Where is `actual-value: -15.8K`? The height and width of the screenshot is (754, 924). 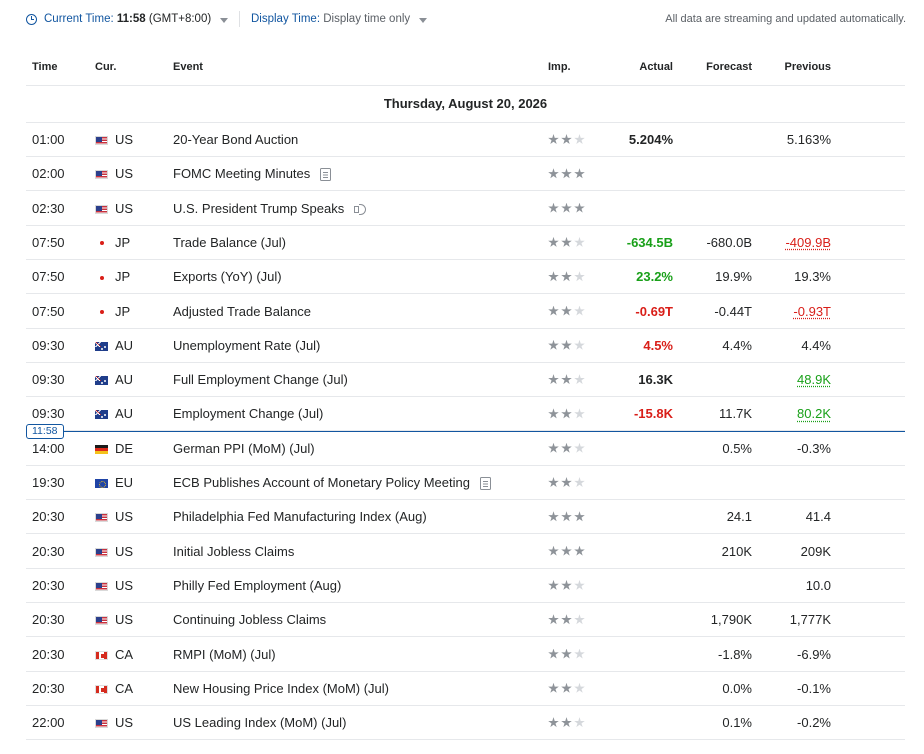
actual-value: -15.8K is located at coordinates (653, 414).